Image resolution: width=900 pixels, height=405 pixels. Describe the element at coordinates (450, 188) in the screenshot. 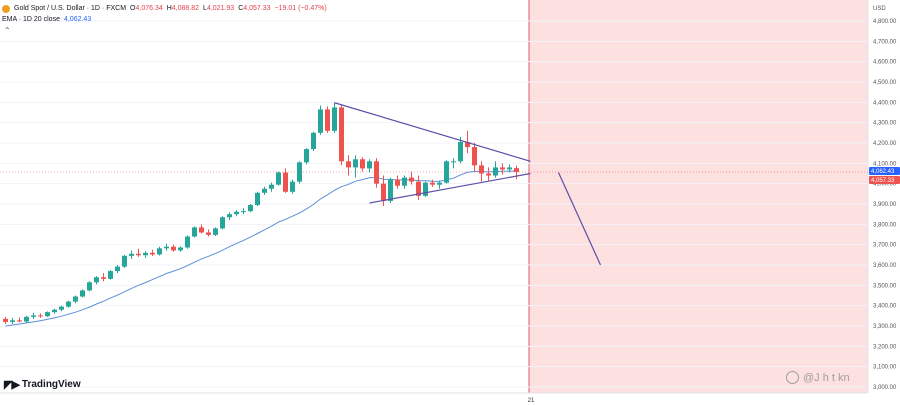

I see `triangle-lower-trendline` at that location.